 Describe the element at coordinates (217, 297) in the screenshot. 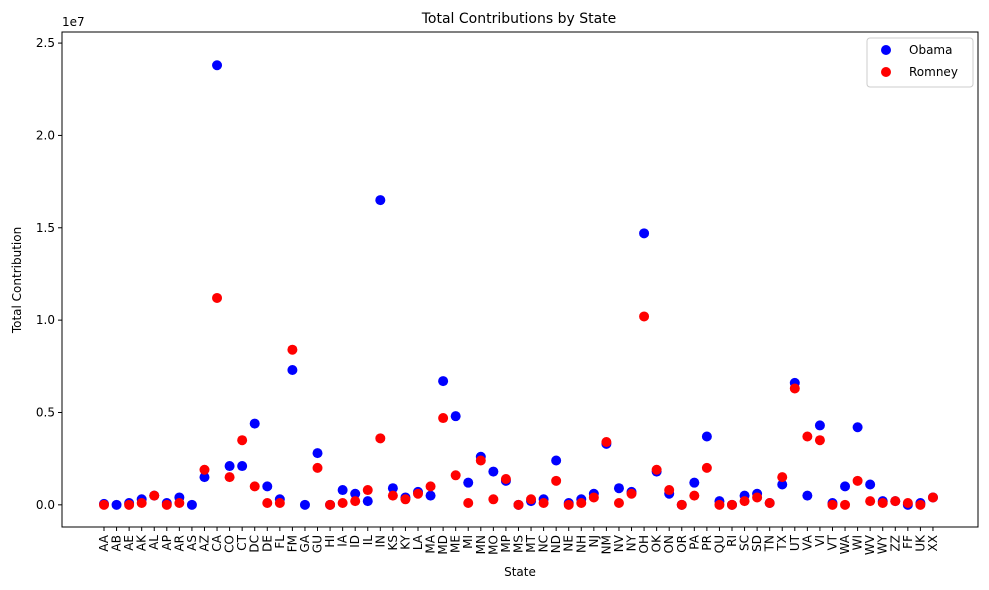

I see `romney-point-ca` at that location.